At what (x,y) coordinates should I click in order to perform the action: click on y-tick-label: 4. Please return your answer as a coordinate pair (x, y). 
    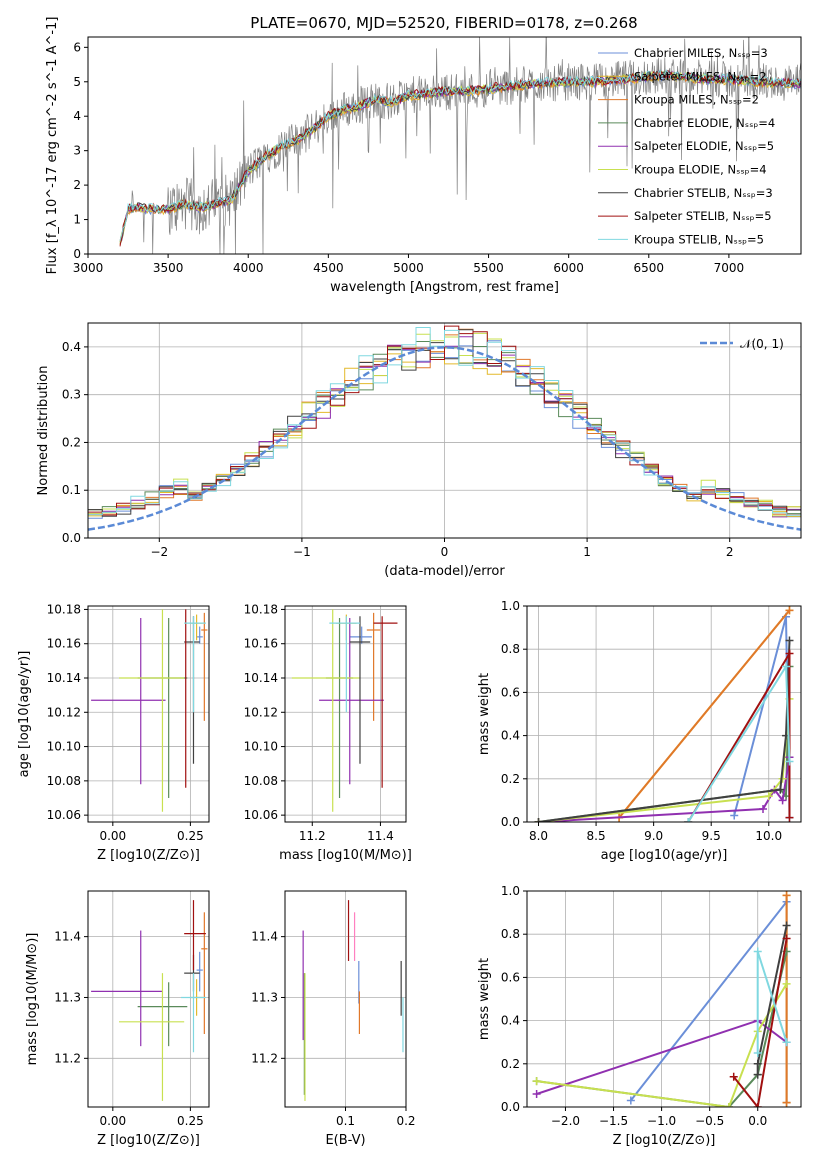
    Looking at the image, I should click on (77, 116).